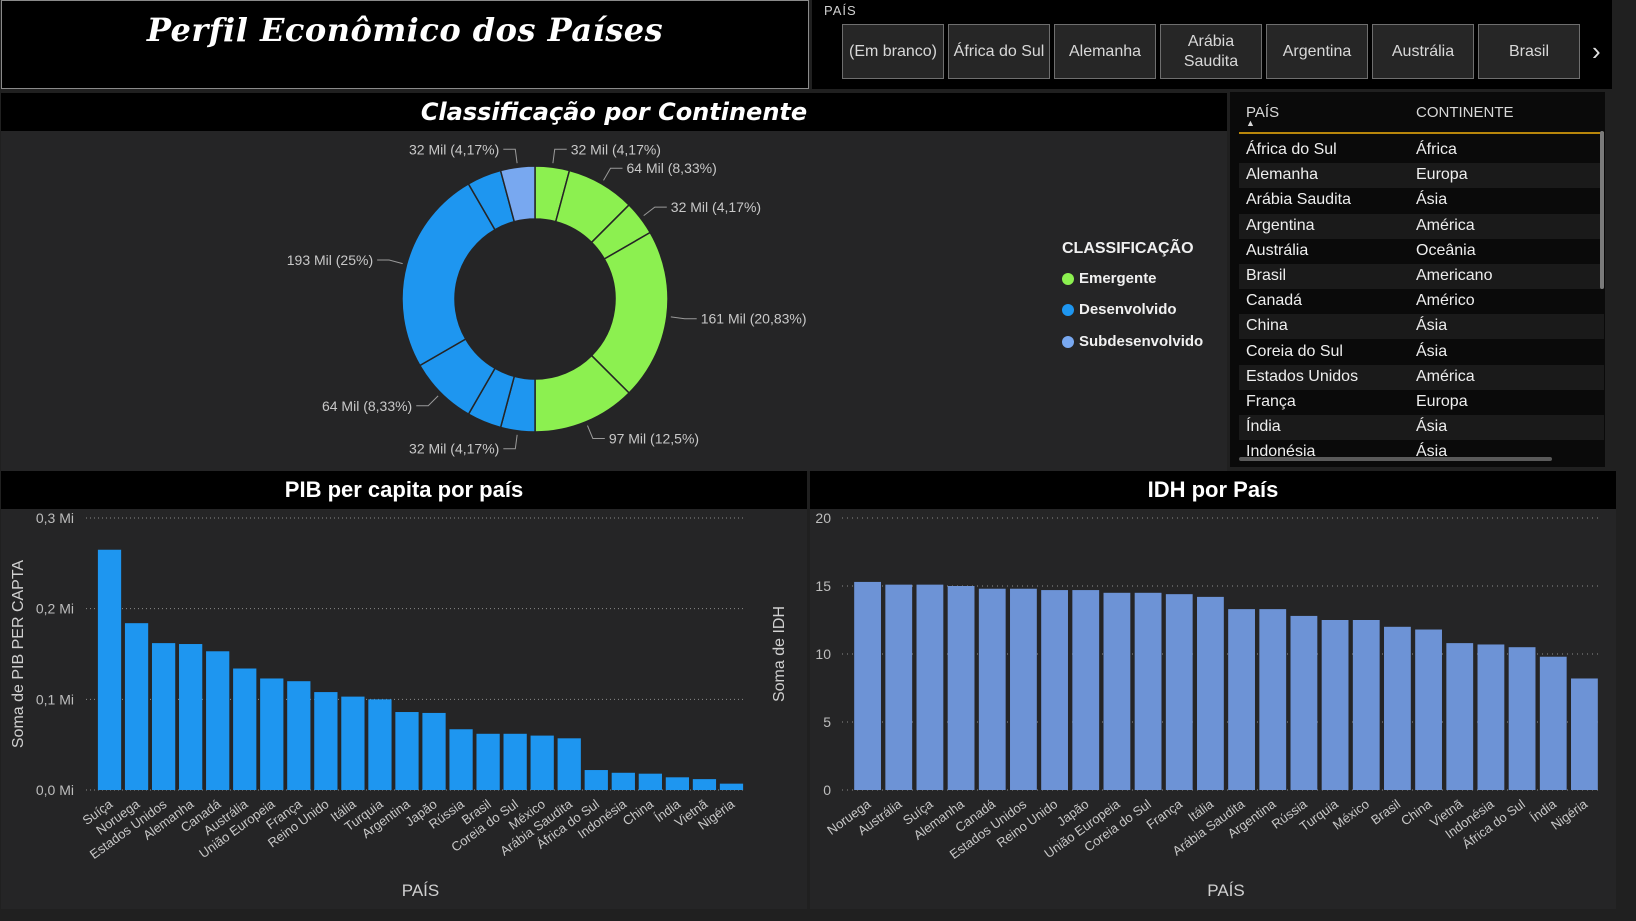  Describe the element at coordinates (893, 51) in the screenshot. I see `slicer-button: (Em branco)` at that location.